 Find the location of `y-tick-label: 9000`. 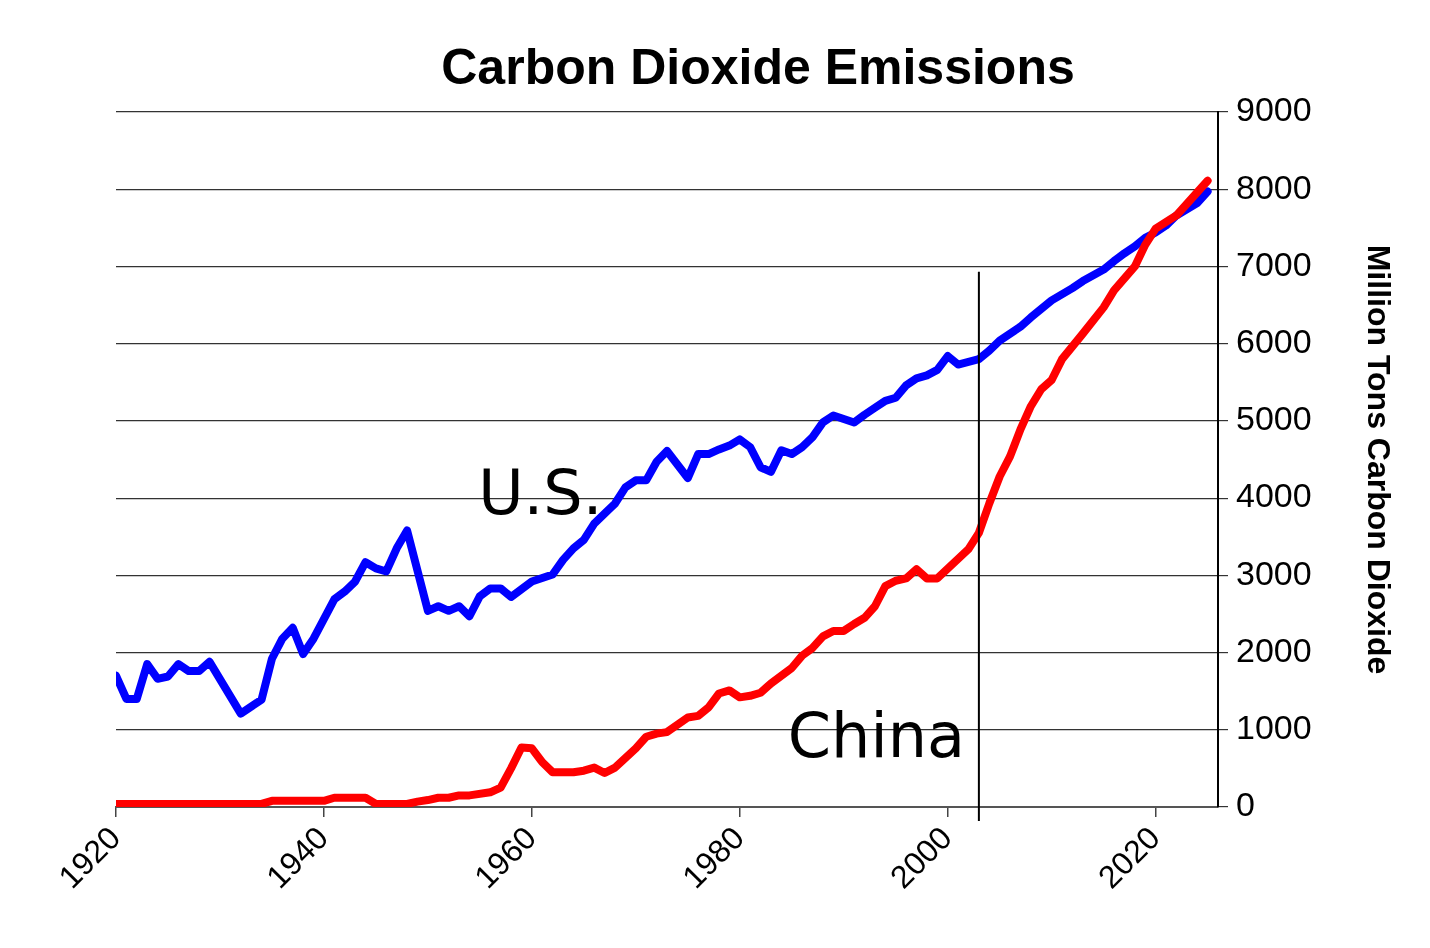

y-tick-label: 9000 is located at coordinates (1274, 109).